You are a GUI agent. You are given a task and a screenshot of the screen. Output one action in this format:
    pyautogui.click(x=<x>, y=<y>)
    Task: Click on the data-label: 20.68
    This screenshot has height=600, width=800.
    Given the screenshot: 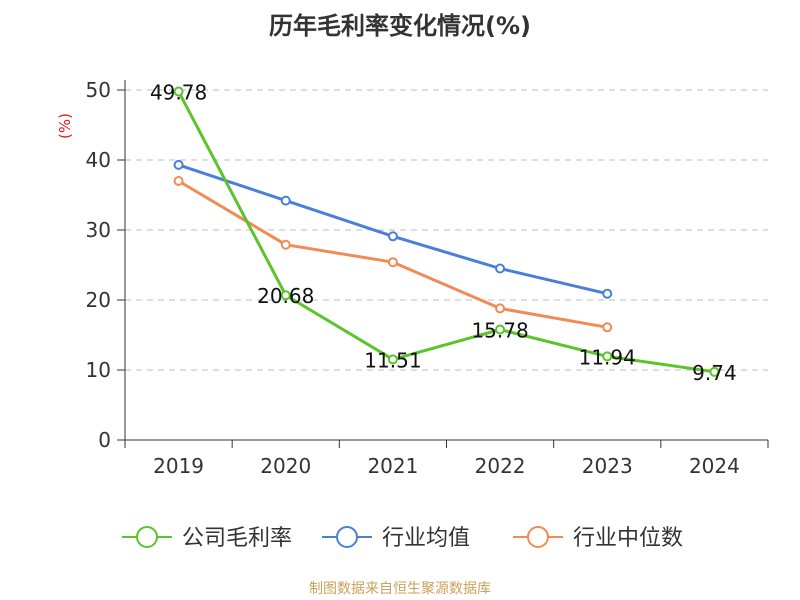 What is the action you would take?
    pyautogui.click(x=285, y=296)
    